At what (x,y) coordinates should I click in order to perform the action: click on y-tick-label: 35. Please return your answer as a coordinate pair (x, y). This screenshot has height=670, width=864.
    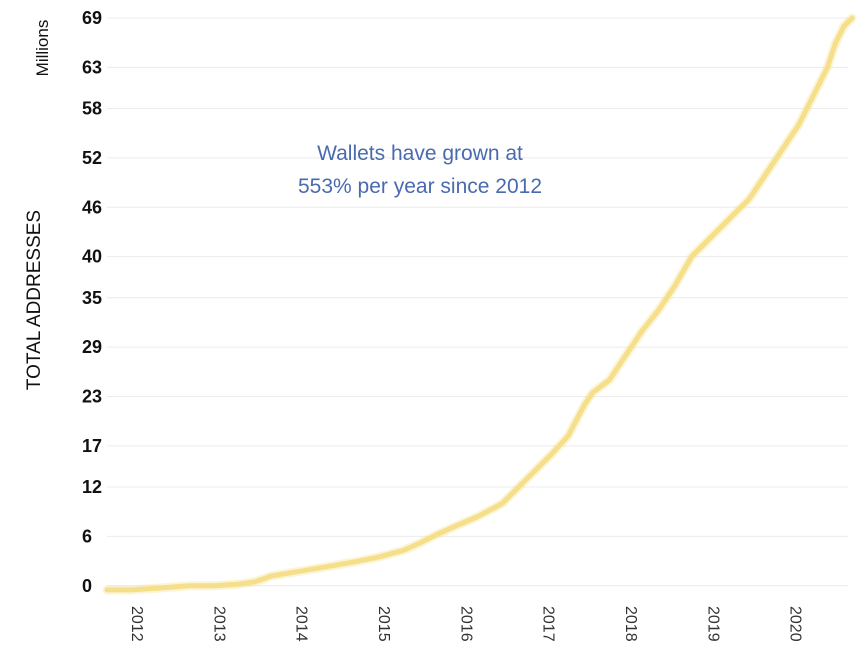
    Looking at the image, I should click on (92, 298).